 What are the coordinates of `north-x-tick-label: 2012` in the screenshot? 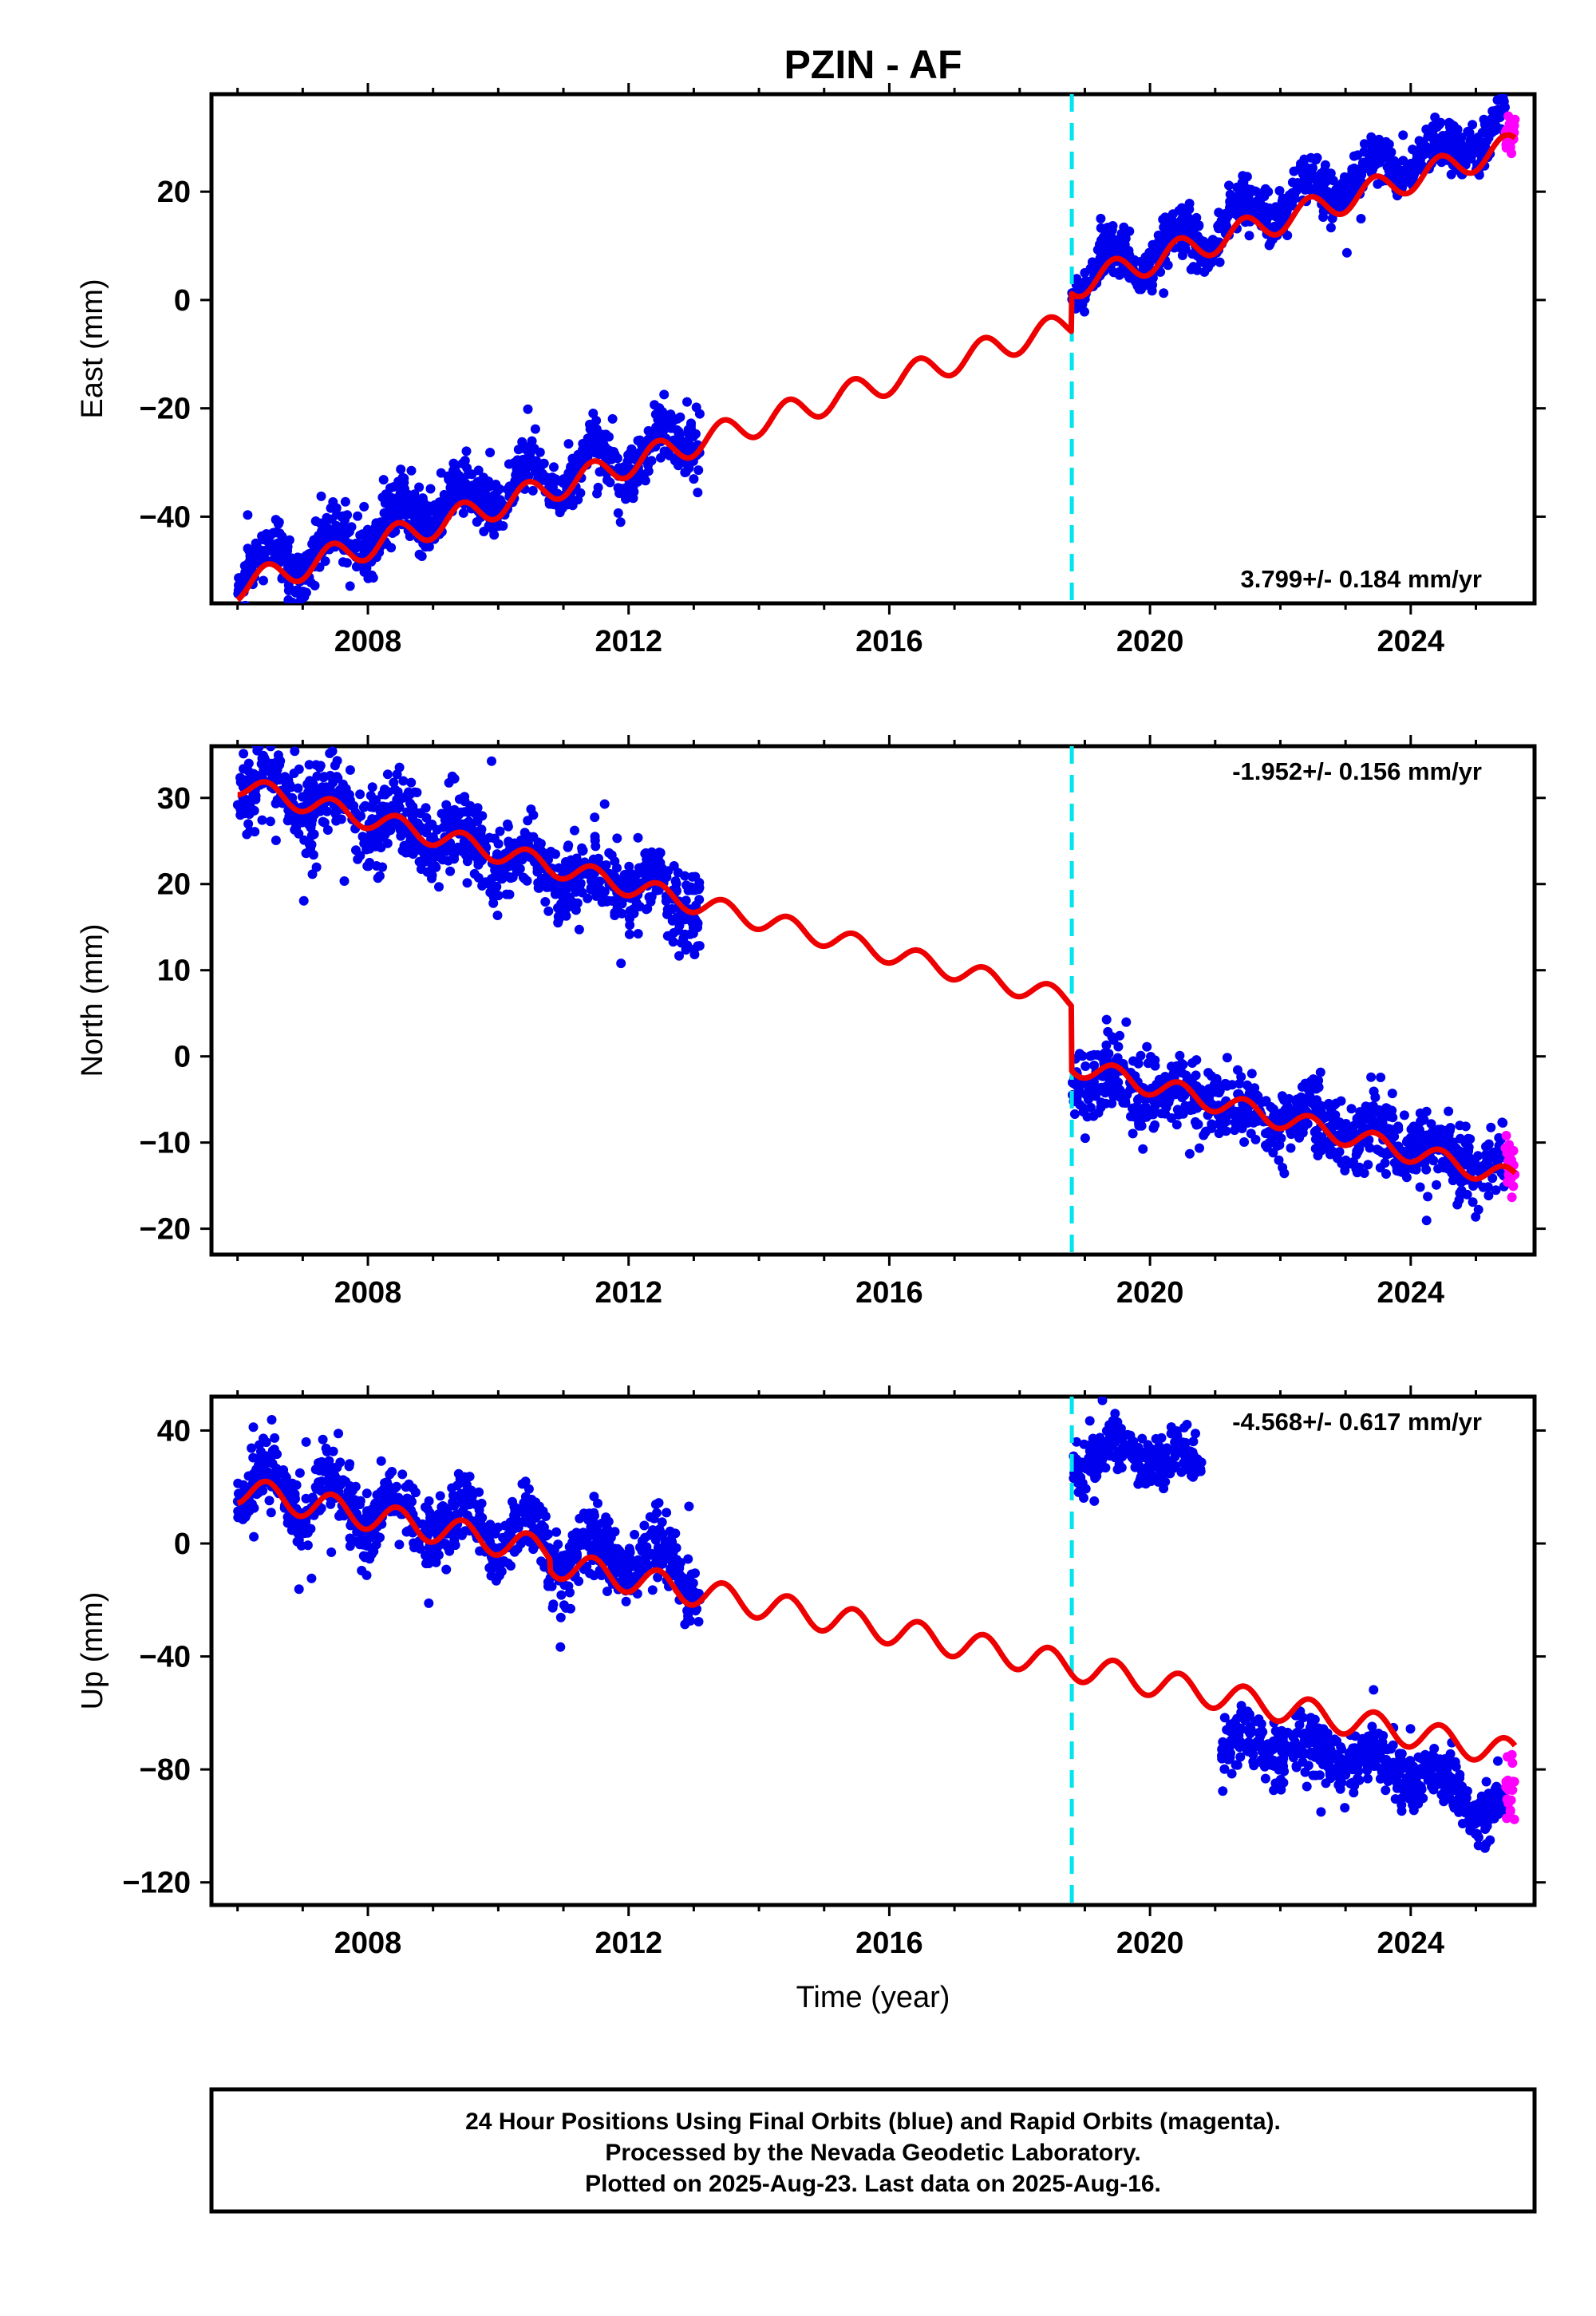 It's located at (628, 1293).